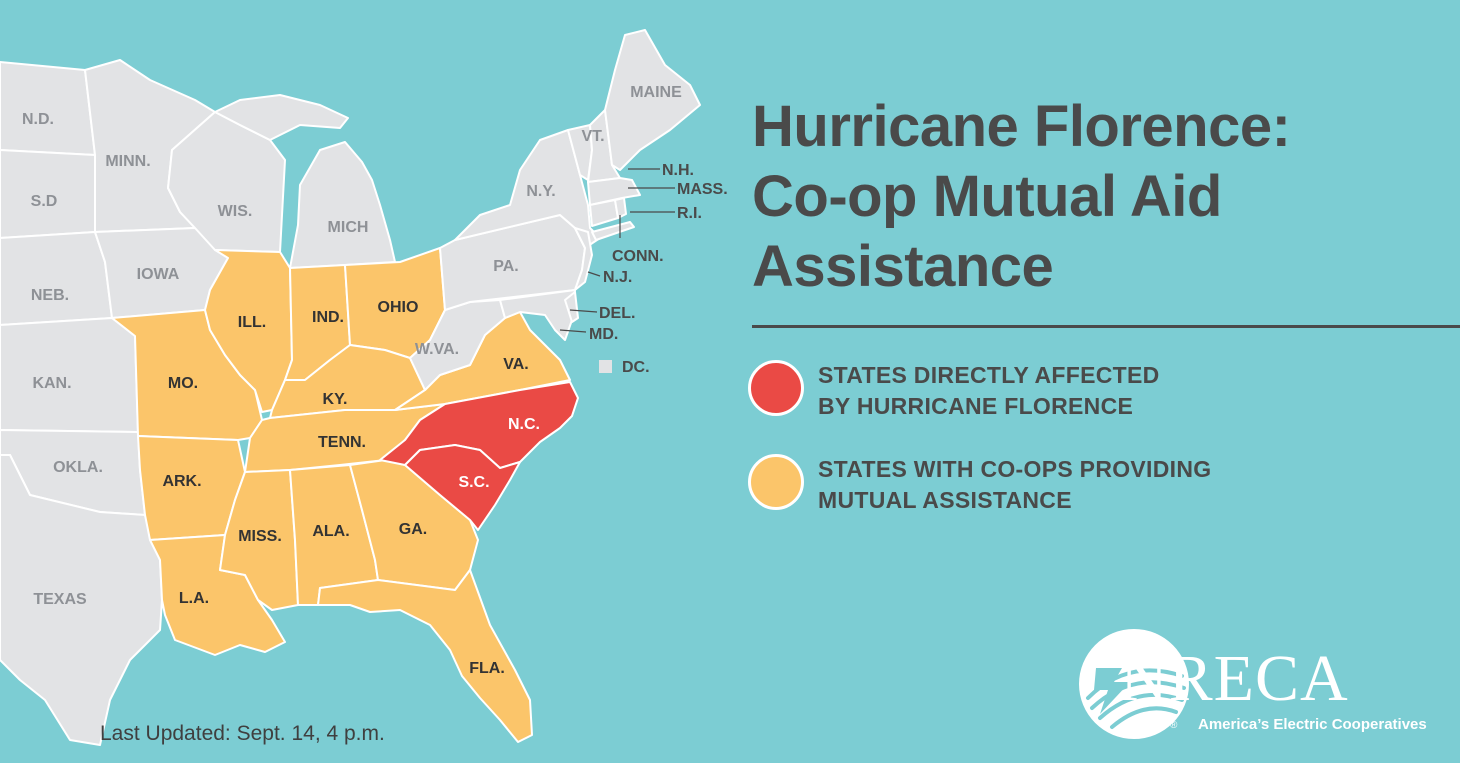 The width and height of the screenshot is (1460, 763). Describe the element at coordinates (194, 598) in the screenshot. I see `label-la: L.A.` at that location.